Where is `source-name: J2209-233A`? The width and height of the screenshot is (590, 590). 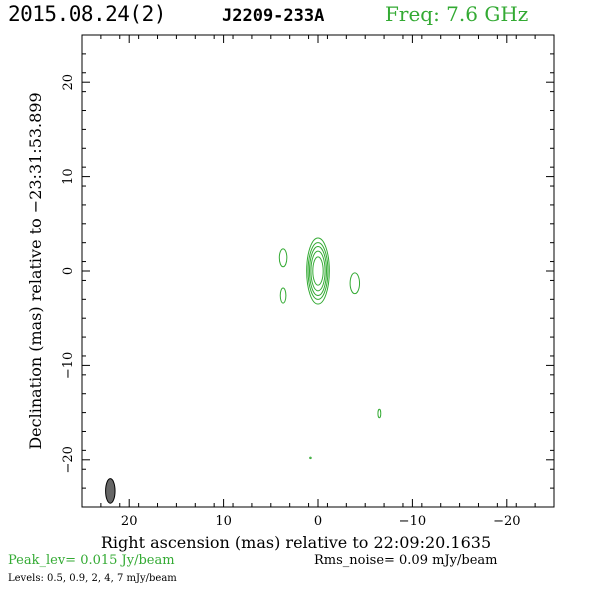 source-name: J2209-233A is located at coordinates (273, 16).